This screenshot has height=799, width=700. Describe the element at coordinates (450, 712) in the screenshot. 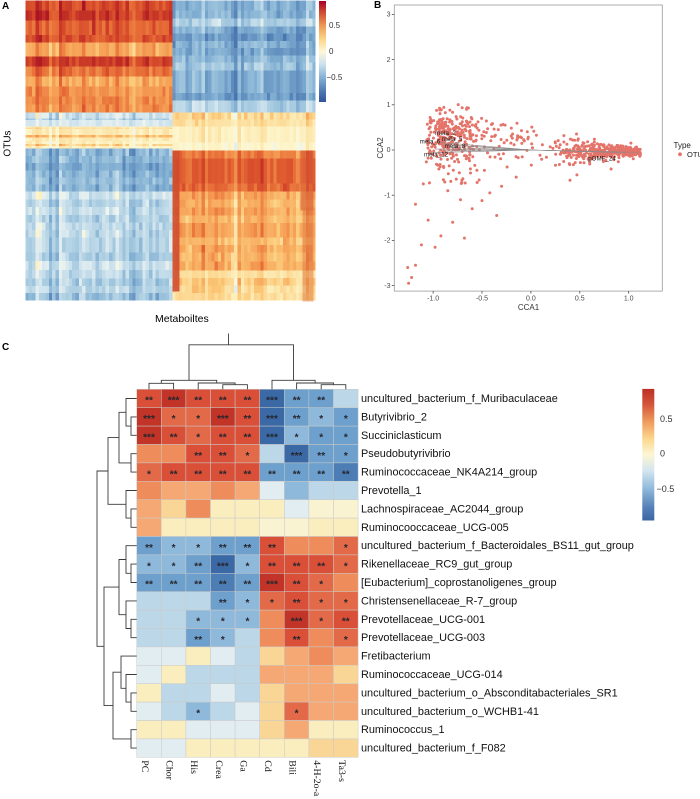

I see `svg-text:uncultured_bacterium_o_WCHB1-4: uncultured_bacterium_o_WCHB1-41` at that location.